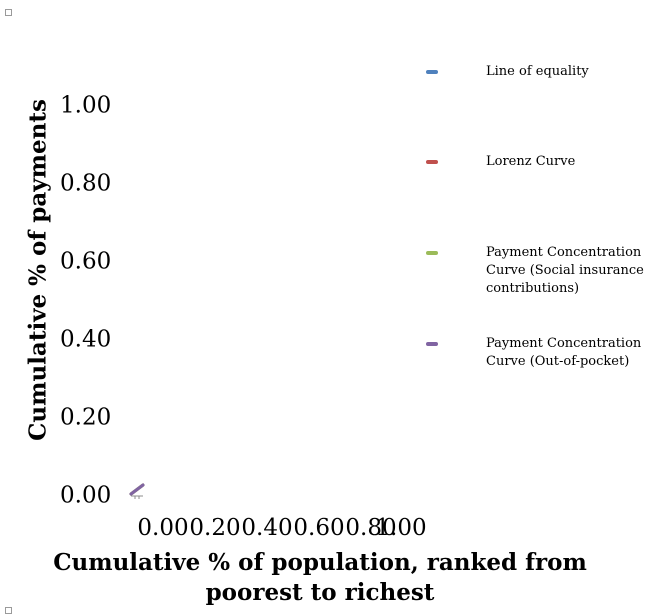  I want to click on y-tick-label: 0.40, so click(86, 339).